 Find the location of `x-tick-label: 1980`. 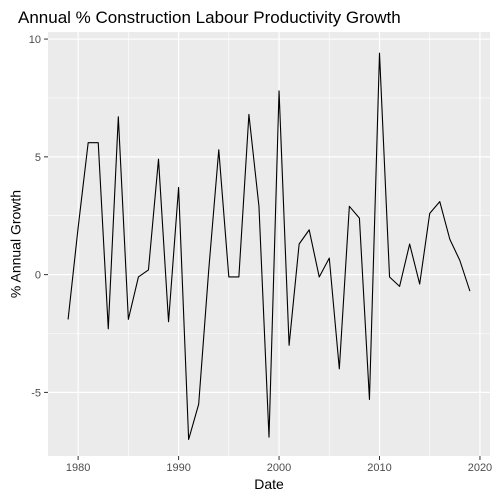

x-tick-label: 1980 is located at coordinates (78, 468).